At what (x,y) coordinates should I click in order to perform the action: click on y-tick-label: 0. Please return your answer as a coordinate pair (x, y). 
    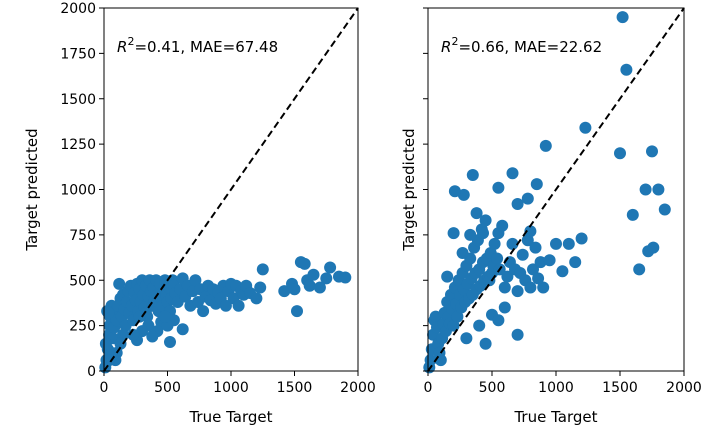
    Looking at the image, I should click on (91, 372).